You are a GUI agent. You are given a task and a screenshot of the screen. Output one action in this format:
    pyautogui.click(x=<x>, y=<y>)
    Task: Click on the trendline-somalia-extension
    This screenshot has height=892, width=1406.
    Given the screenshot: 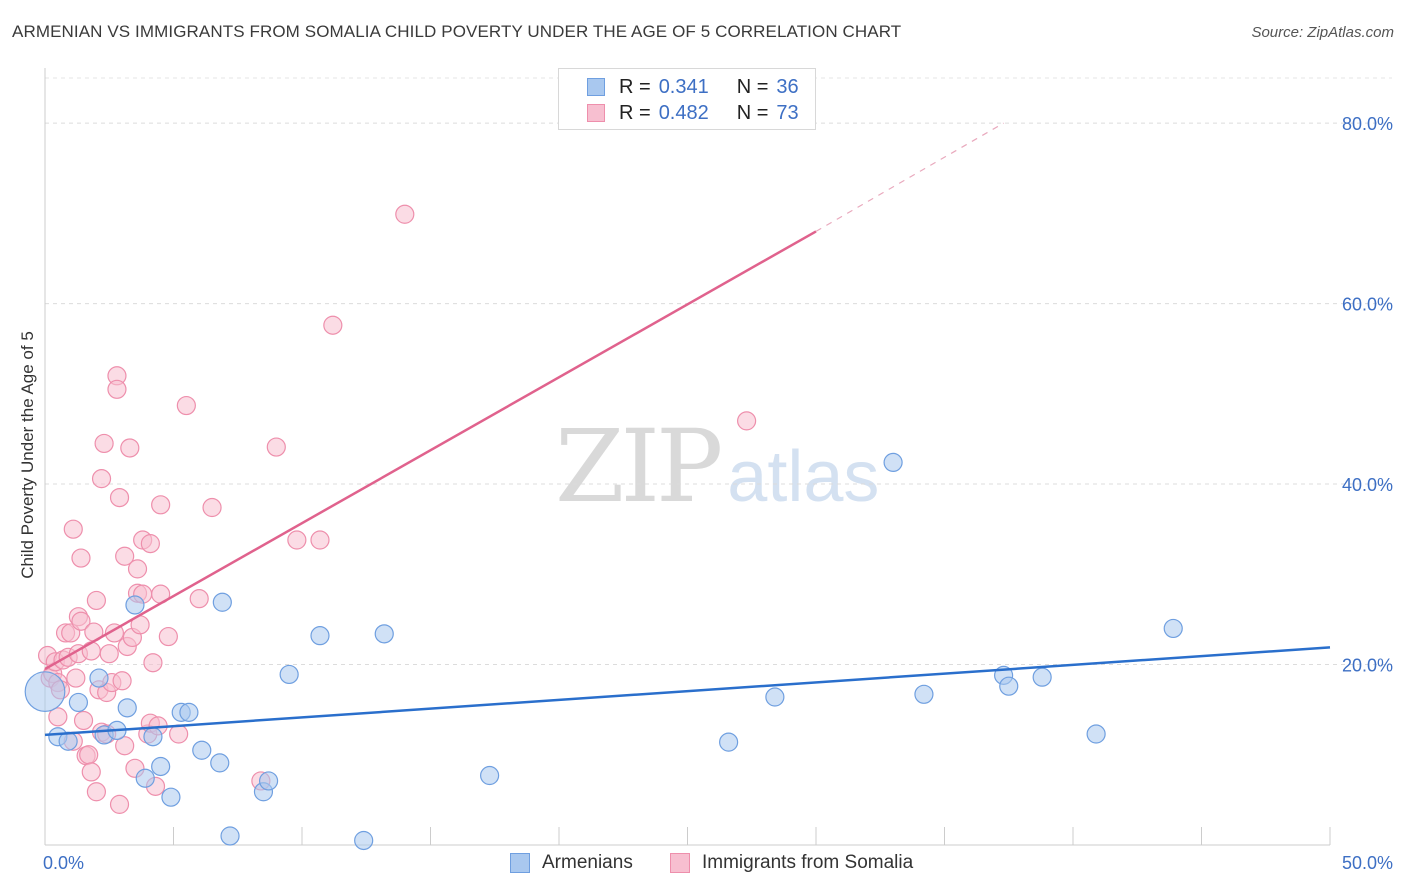 What is the action you would take?
    pyautogui.click(x=909, y=177)
    